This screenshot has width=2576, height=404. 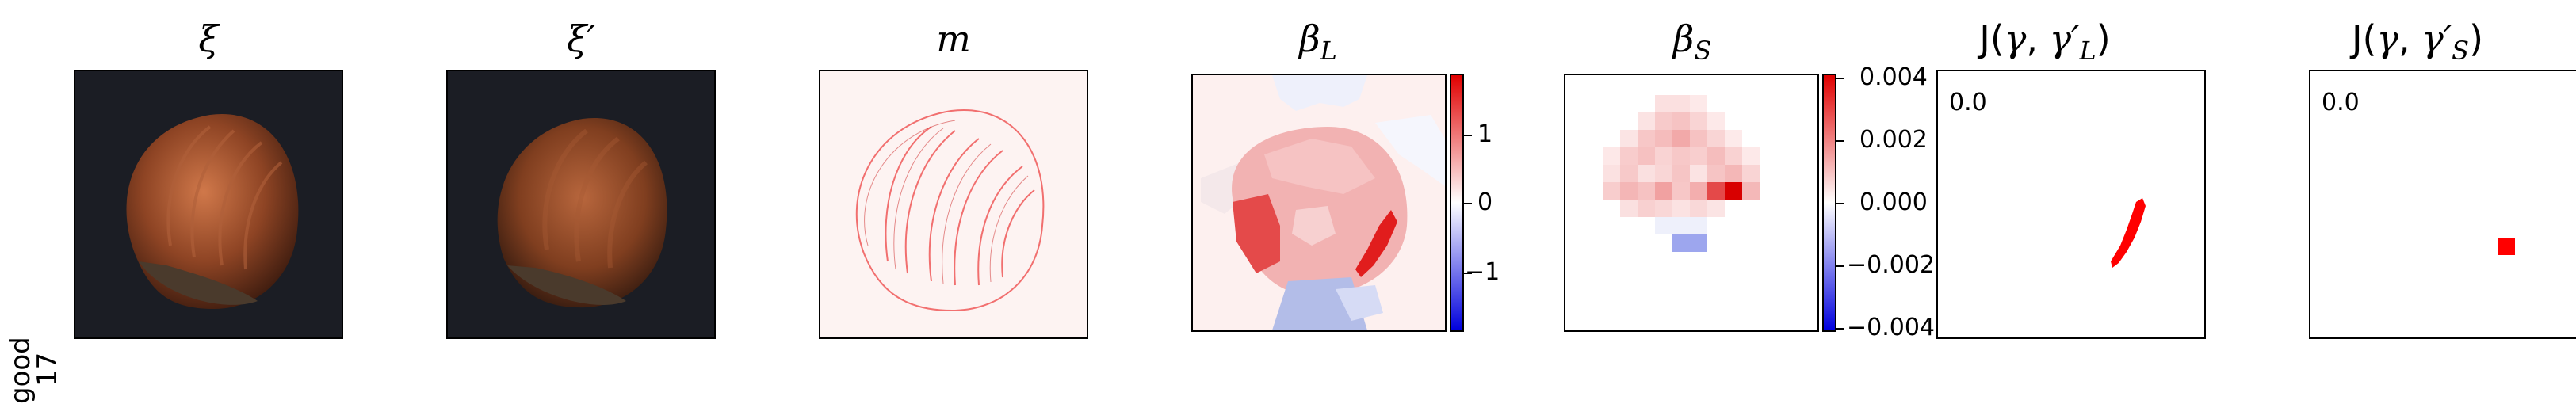 I want to click on colorbar-s-tick-1: 0.002, so click(x=1893, y=140).